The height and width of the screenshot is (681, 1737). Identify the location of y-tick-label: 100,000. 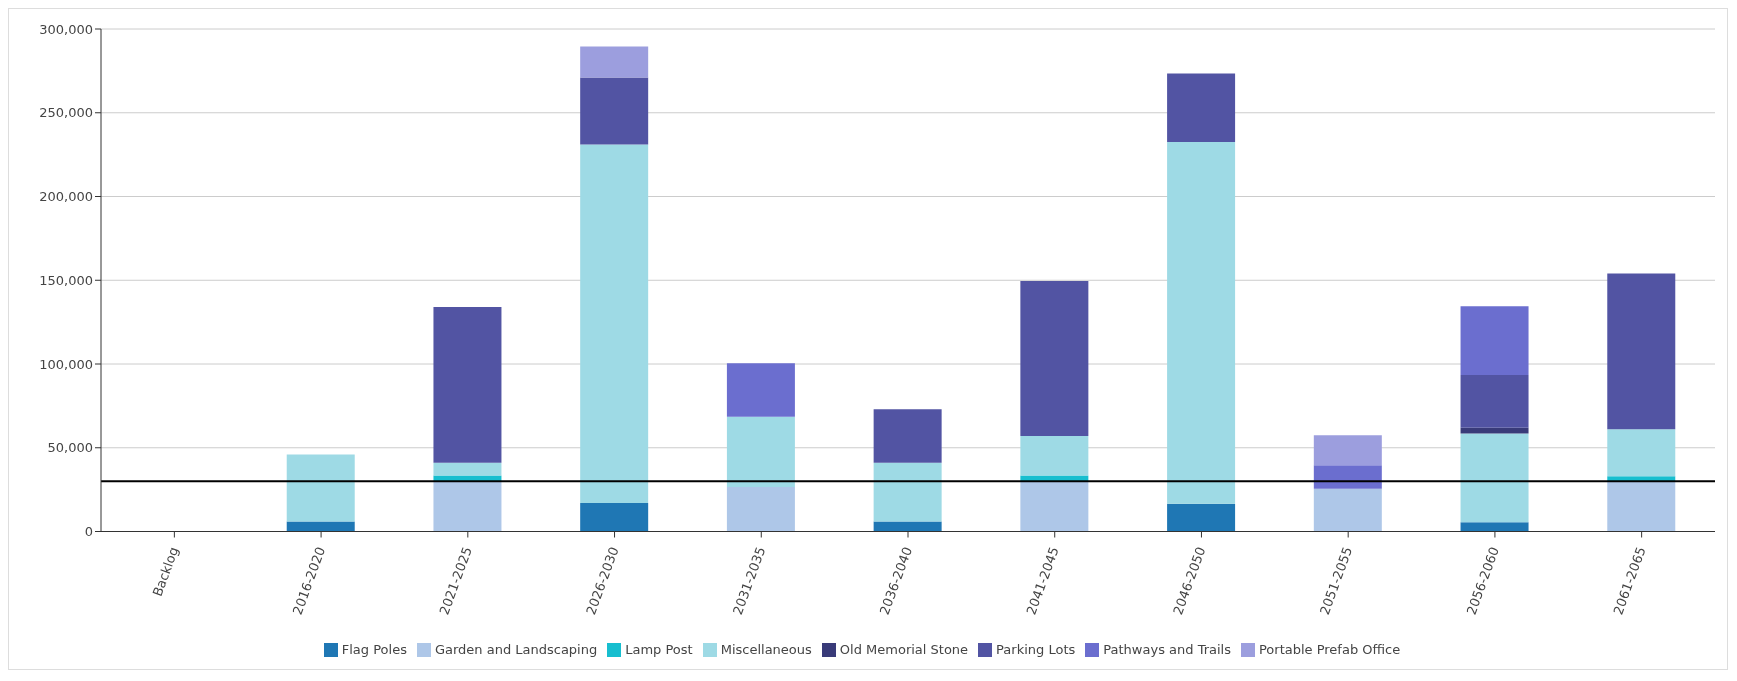
(66, 364).